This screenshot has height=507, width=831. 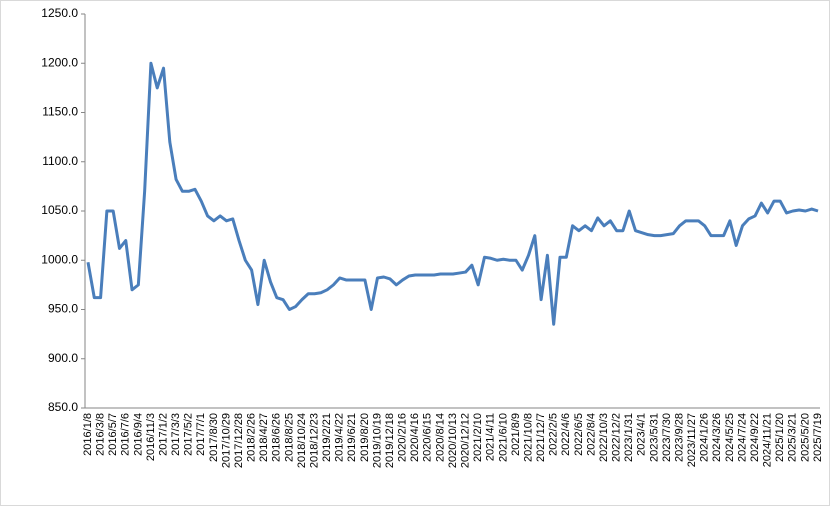 I want to click on x-tick-label: 2019/12/18, so click(x=390, y=440).